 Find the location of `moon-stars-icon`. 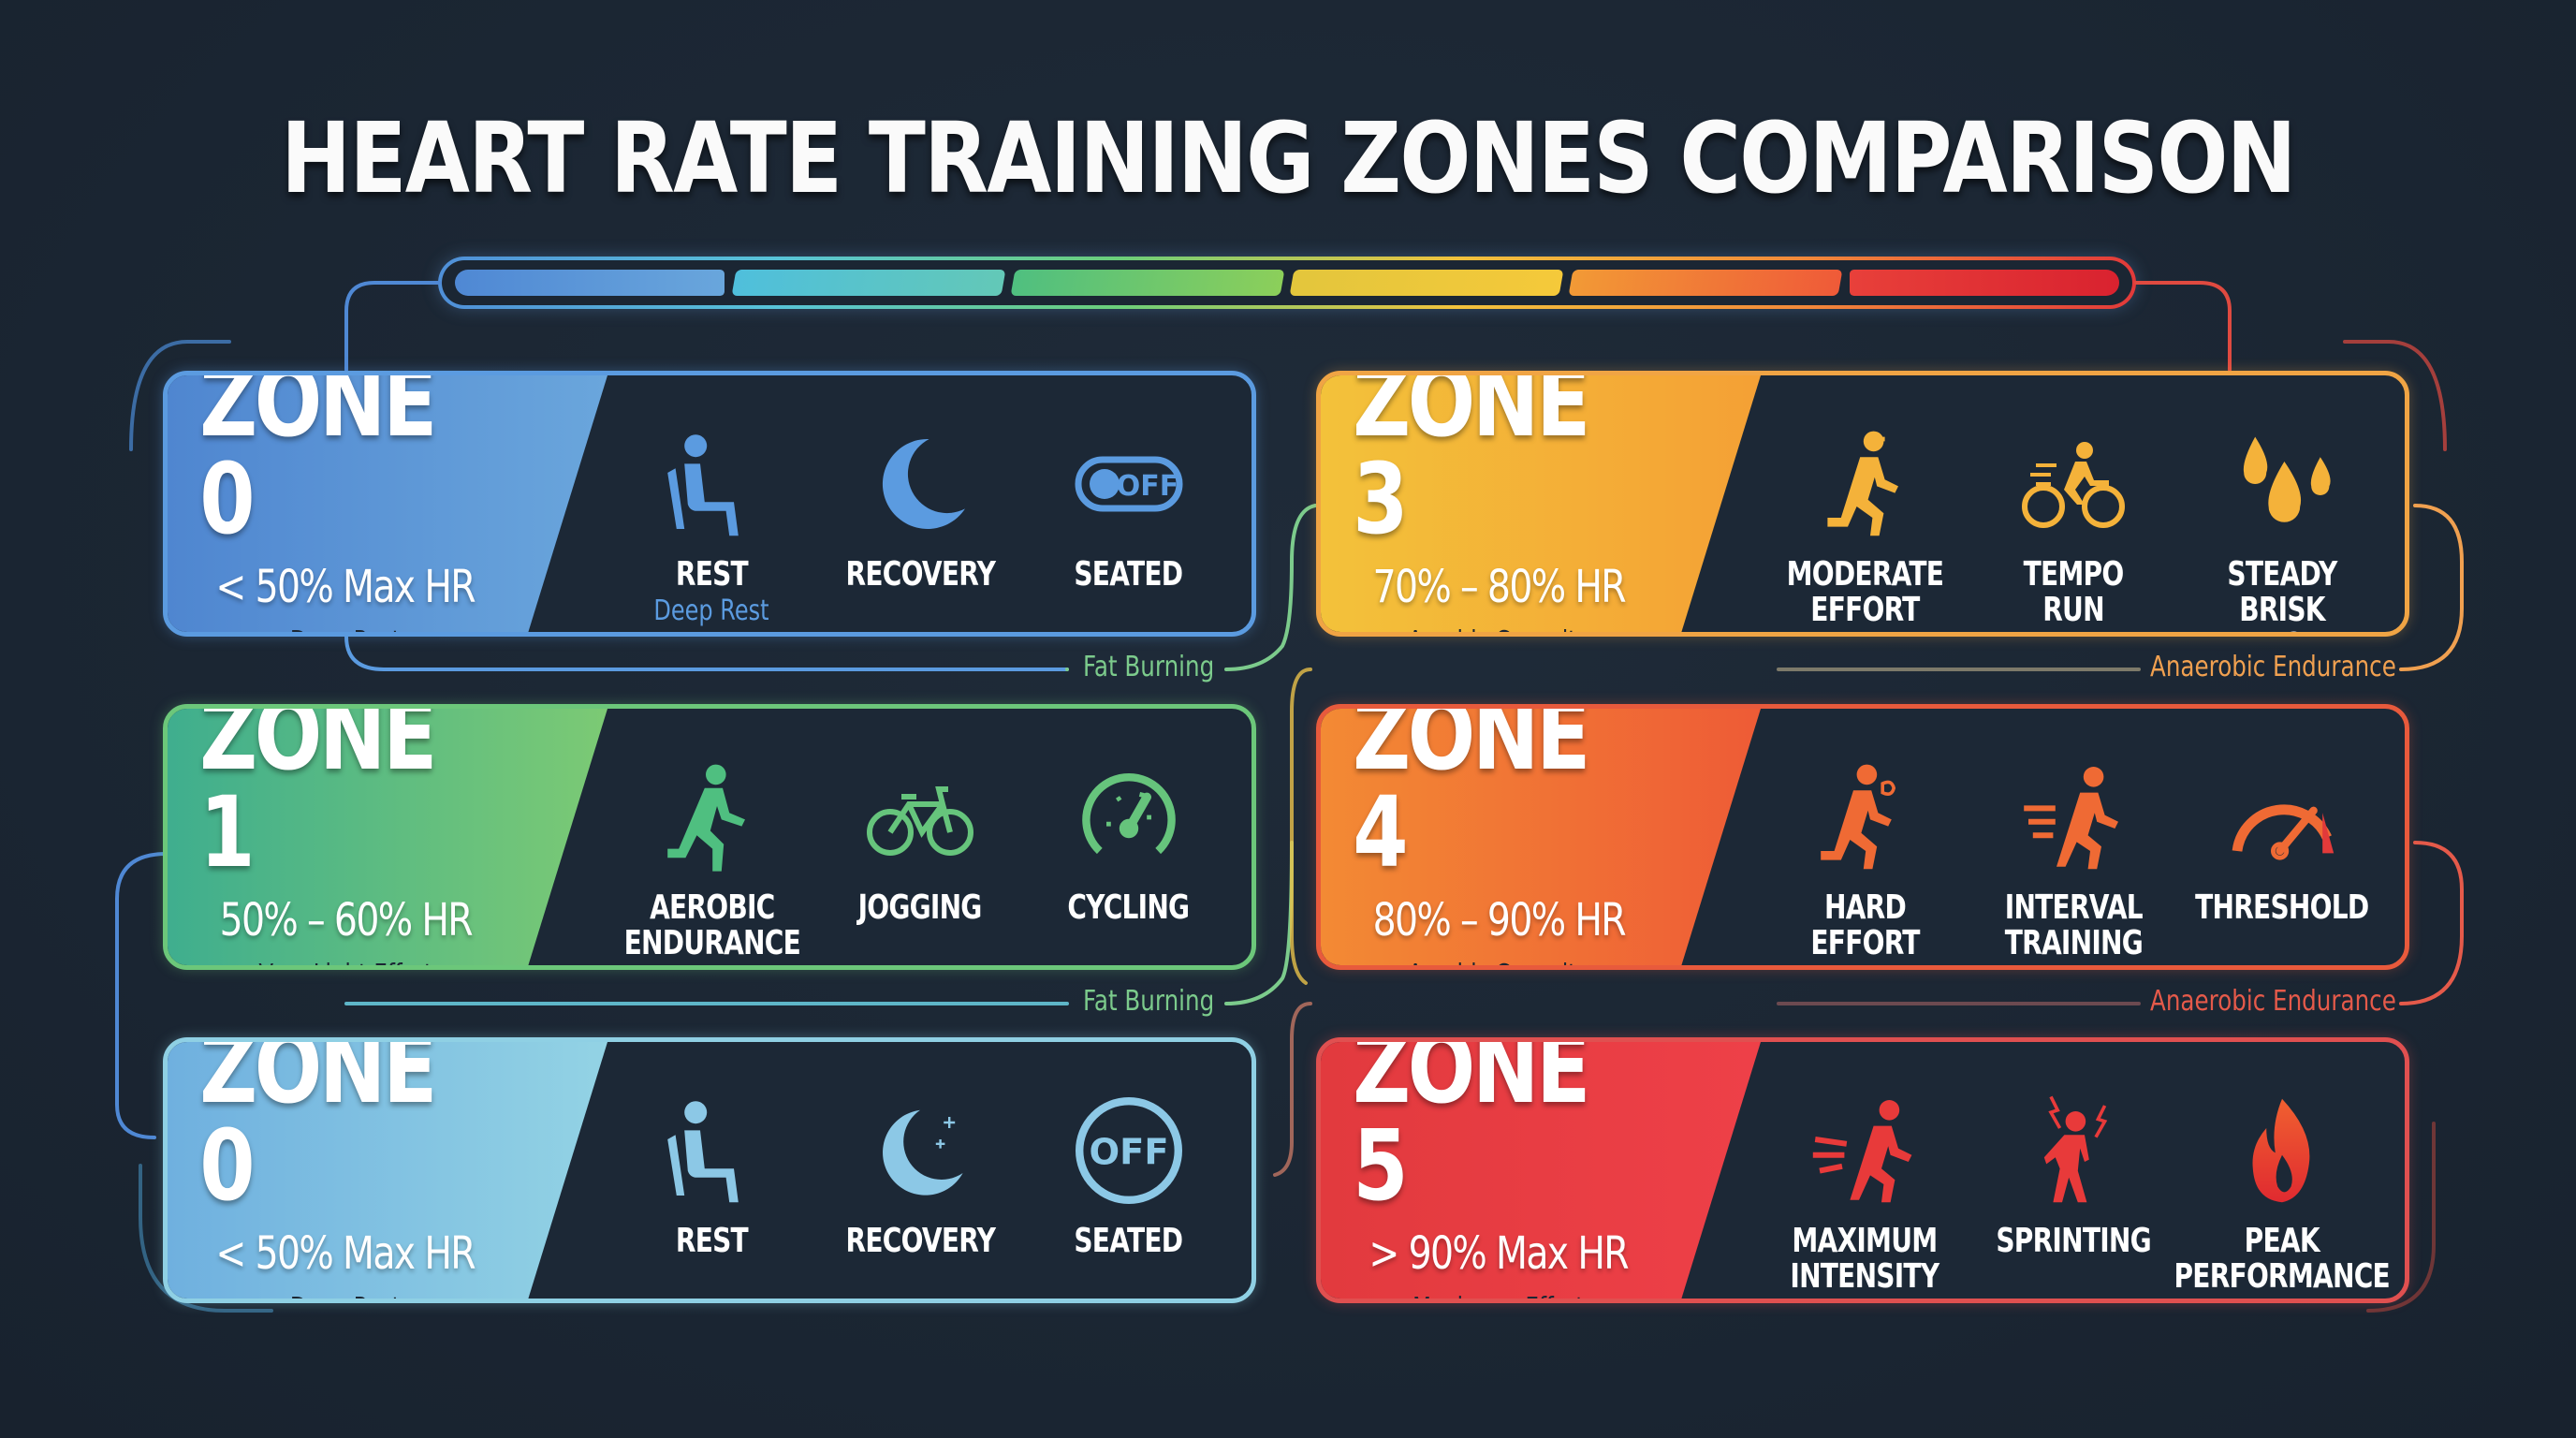

moon-stars-icon is located at coordinates (923, 1152).